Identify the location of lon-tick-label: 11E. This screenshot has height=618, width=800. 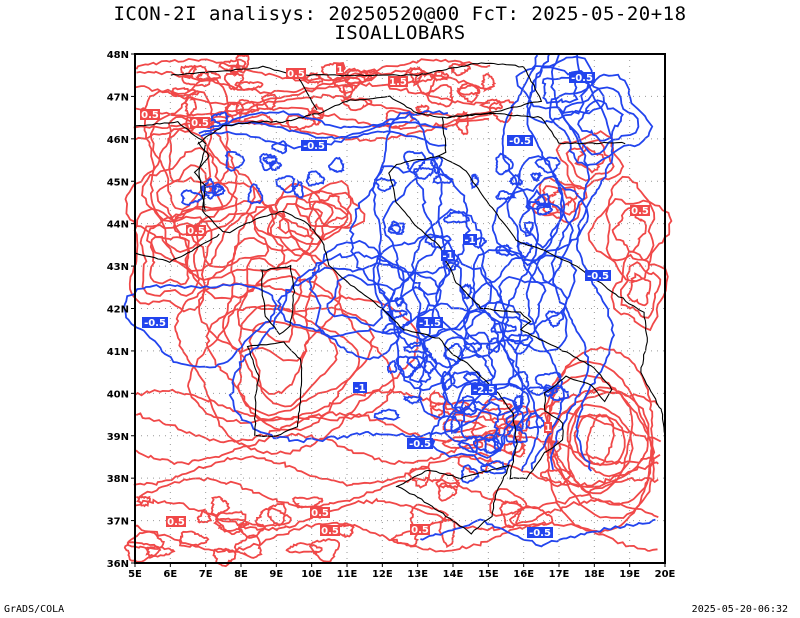
(347, 574).